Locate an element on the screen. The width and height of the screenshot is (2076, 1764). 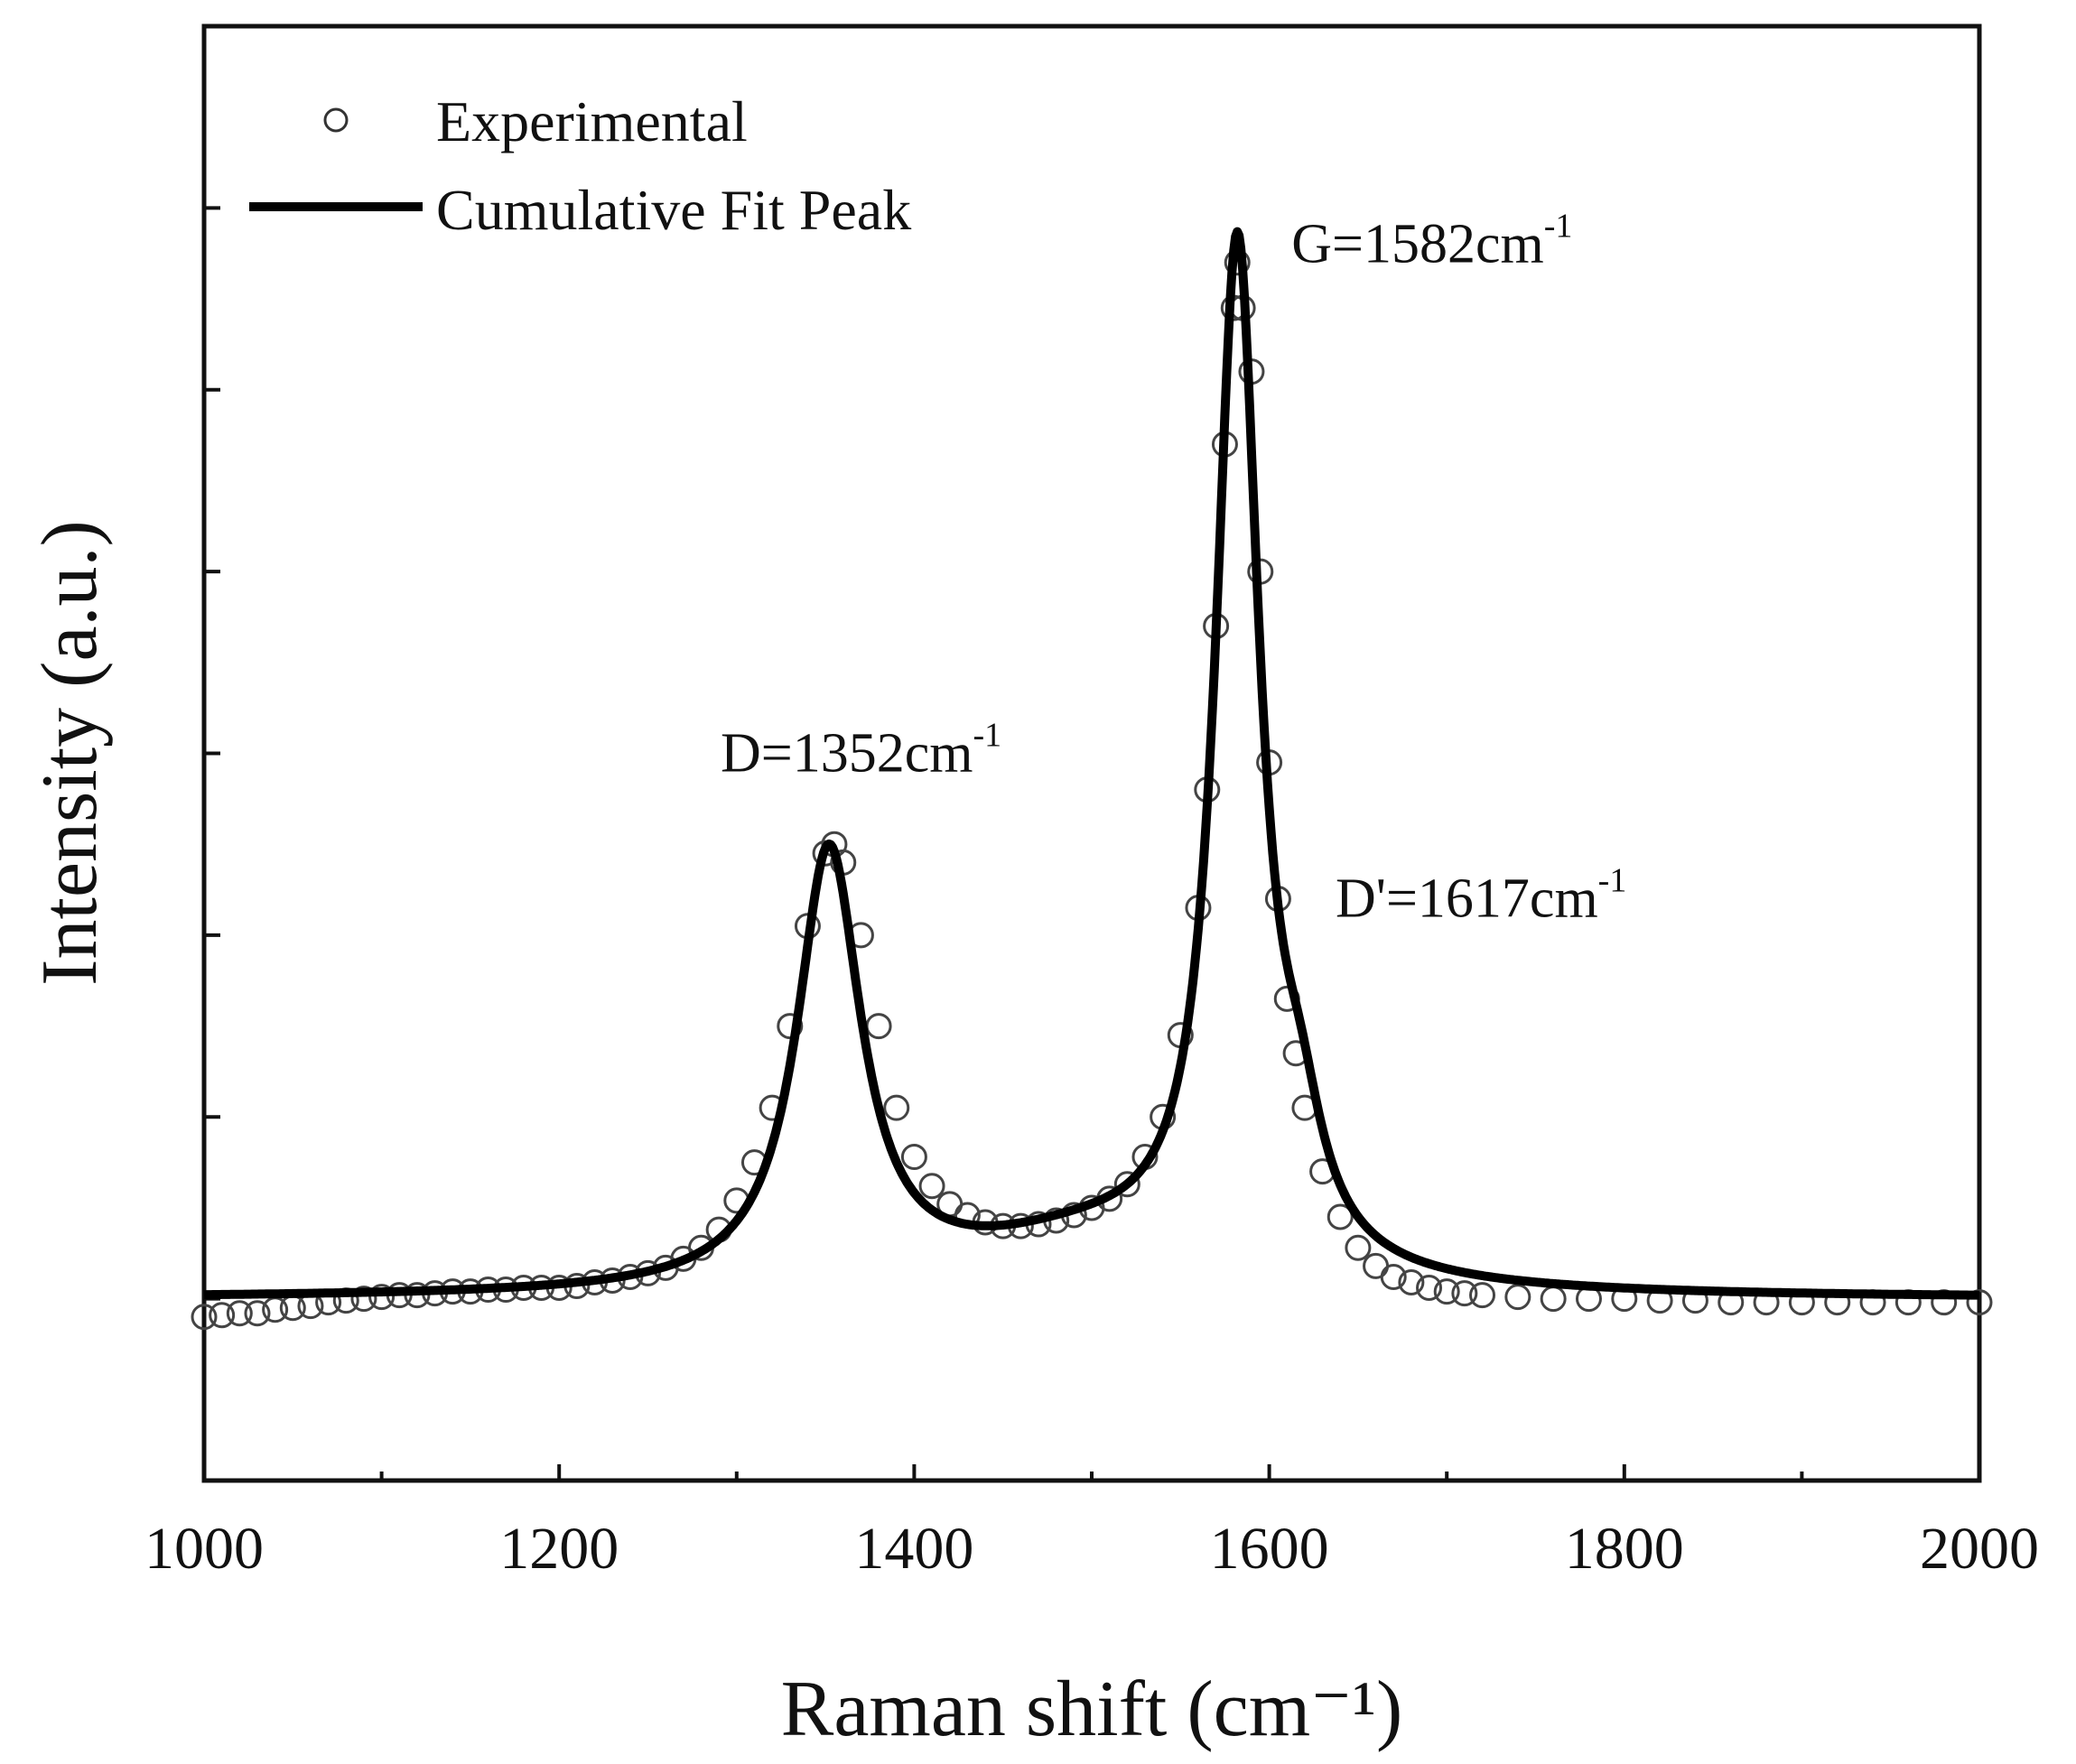
peak-annotation-0: D=1352cm-1 is located at coordinates (861, 751).